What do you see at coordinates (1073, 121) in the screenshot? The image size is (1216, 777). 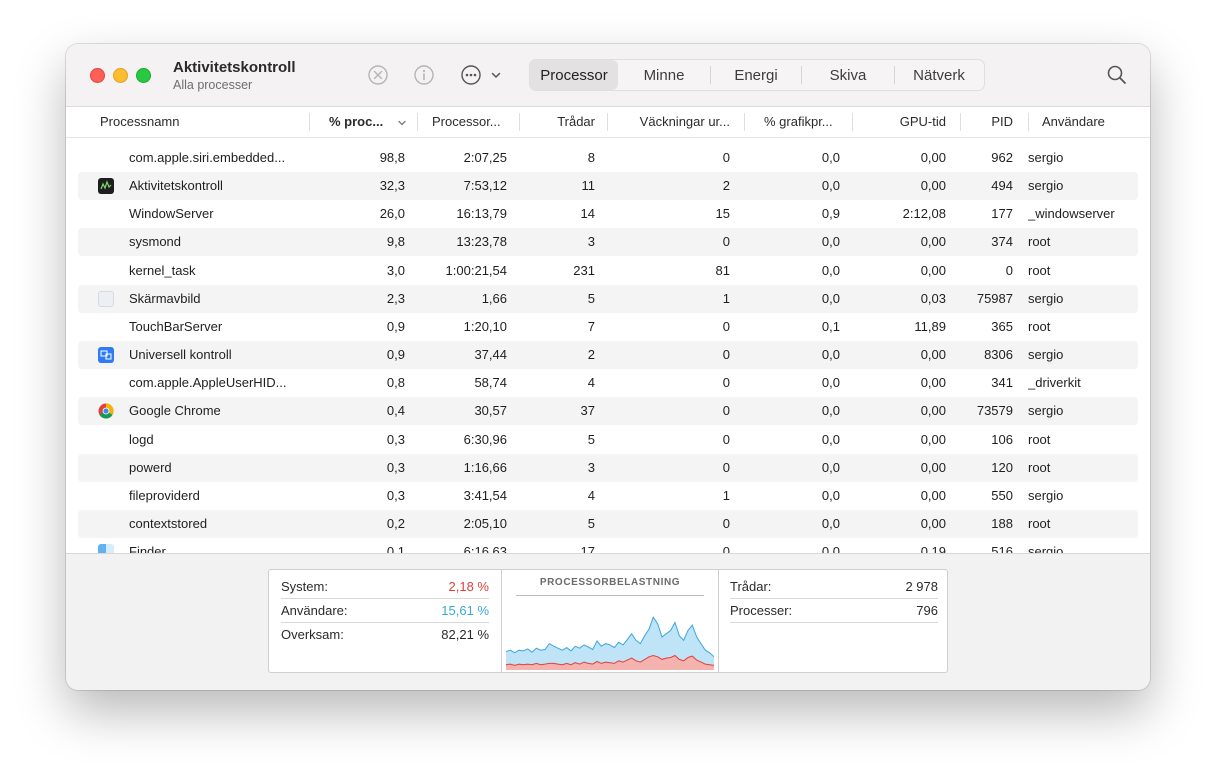 I see `column-header-user: Användare` at bounding box center [1073, 121].